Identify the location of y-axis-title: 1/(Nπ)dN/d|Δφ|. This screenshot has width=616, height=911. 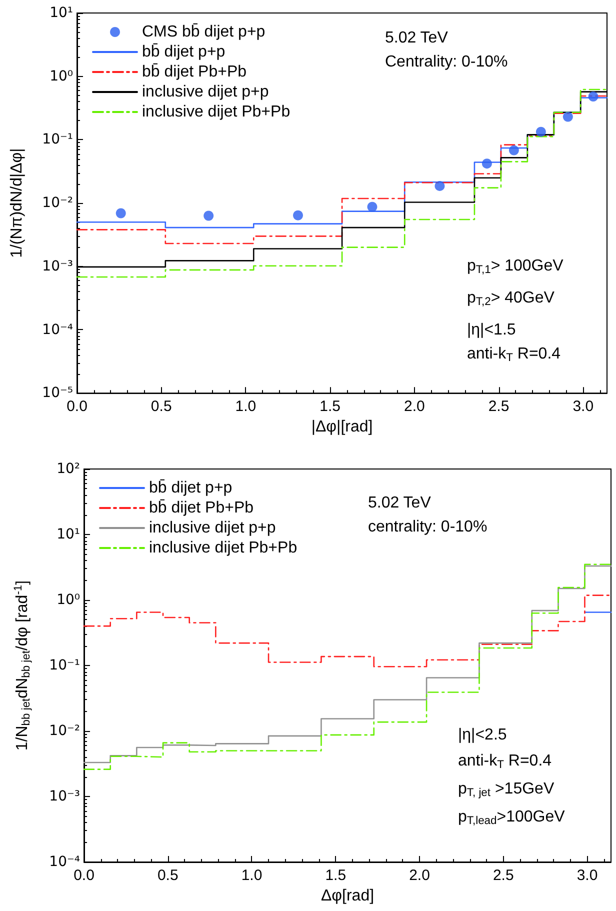
(17, 203).